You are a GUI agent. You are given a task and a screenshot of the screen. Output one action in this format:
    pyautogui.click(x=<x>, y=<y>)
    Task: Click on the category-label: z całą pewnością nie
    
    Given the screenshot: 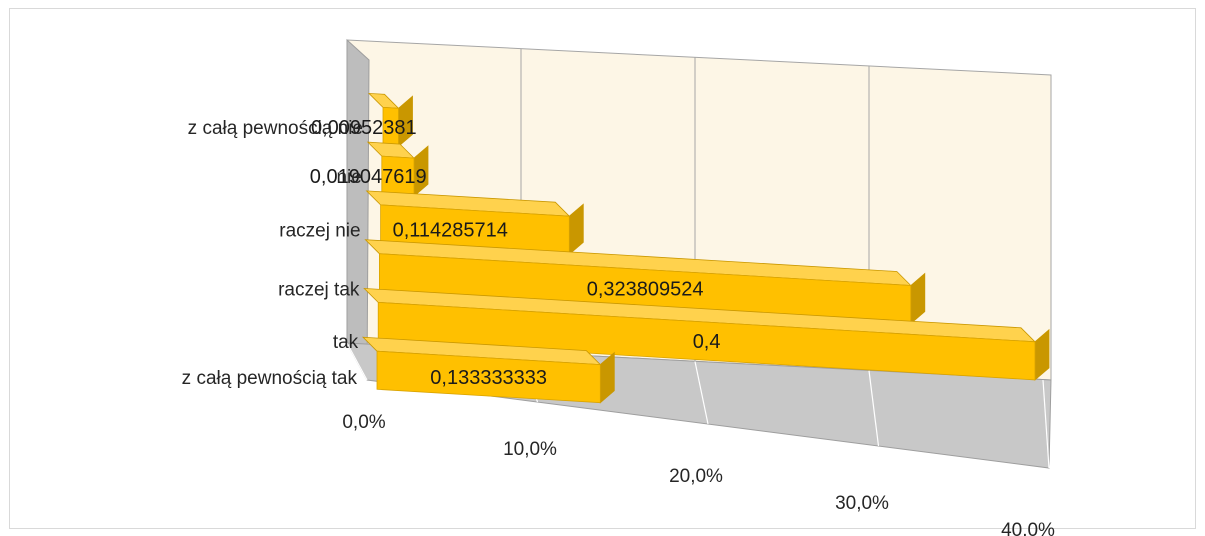 What is the action you would take?
    pyautogui.click(x=275, y=128)
    